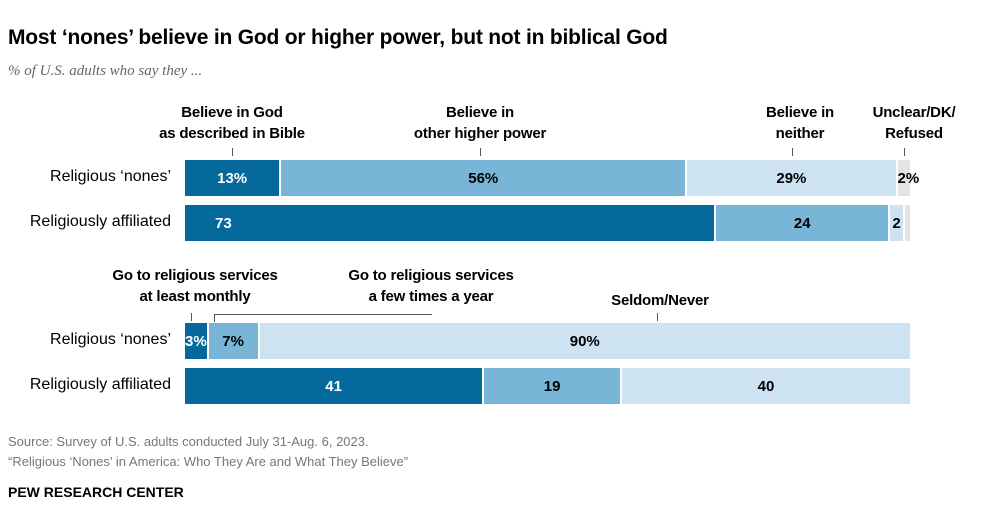 The image size is (1000, 531). I want to click on header-line: Refused, so click(914, 133).